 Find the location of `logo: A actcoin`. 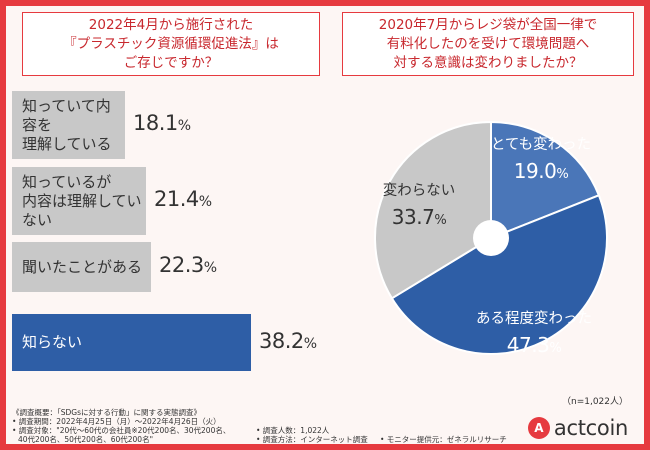

logo: A actcoin is located at coordinates (577, 428).